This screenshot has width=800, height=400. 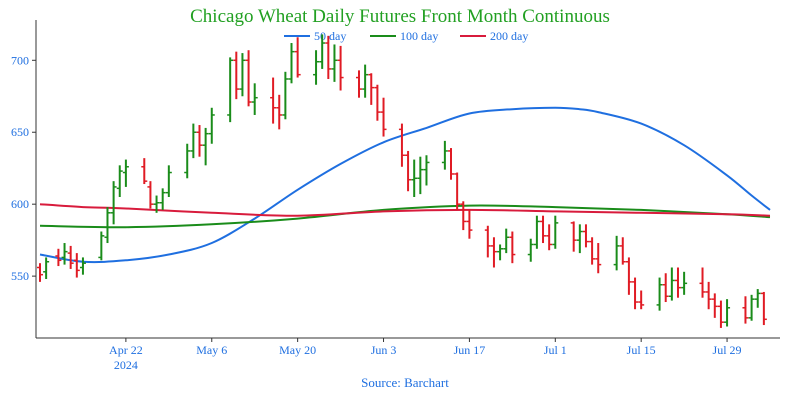 What do you see at coordinates (297, 350) in the screenshot?
I see `x-tick-label: May 20` at bounding box center [297, 350].